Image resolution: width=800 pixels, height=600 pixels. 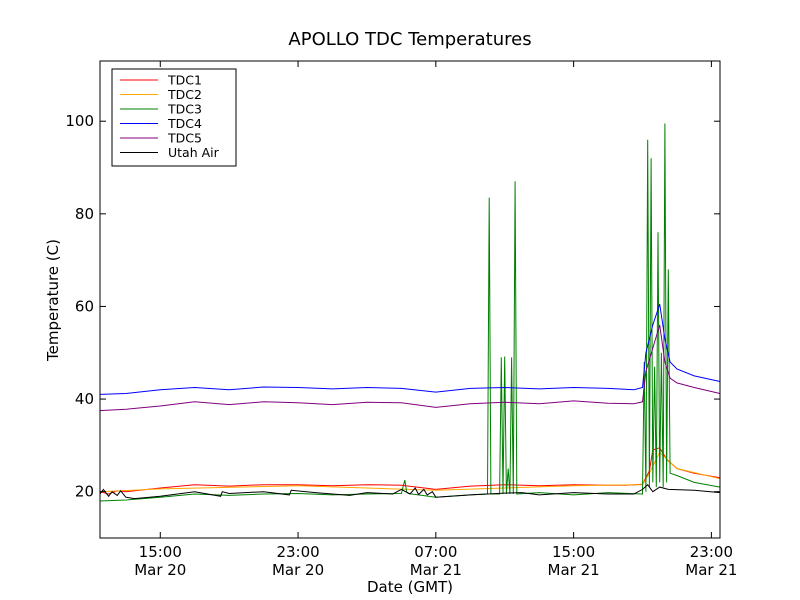 I want to click on series-line-tdc5, so click(x=410, y=368).